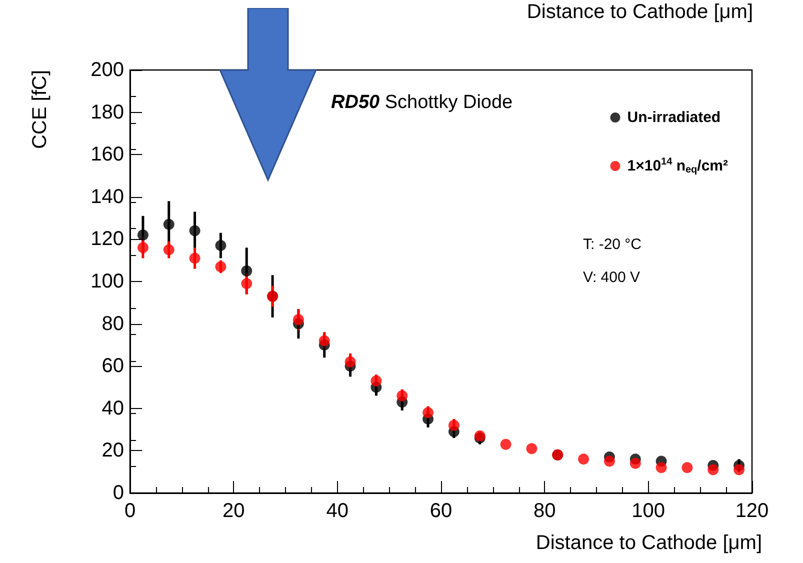 This screenshot has width=803, height=563. Describe the element at coordinates (640, 12) in the screenshot. I see `text: Distance to Cathode [μm]` at that location.